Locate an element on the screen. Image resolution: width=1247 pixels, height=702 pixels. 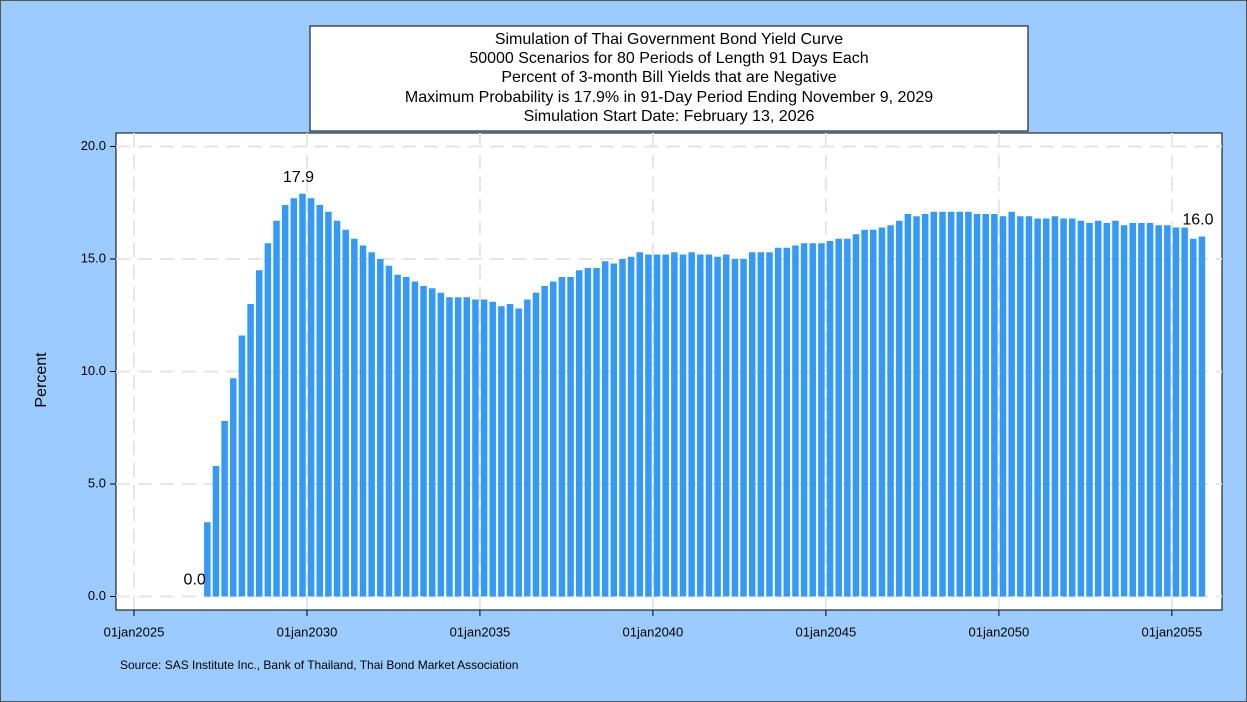
x-tick-label: 01jan2050 is located at coordinates (998, 631).